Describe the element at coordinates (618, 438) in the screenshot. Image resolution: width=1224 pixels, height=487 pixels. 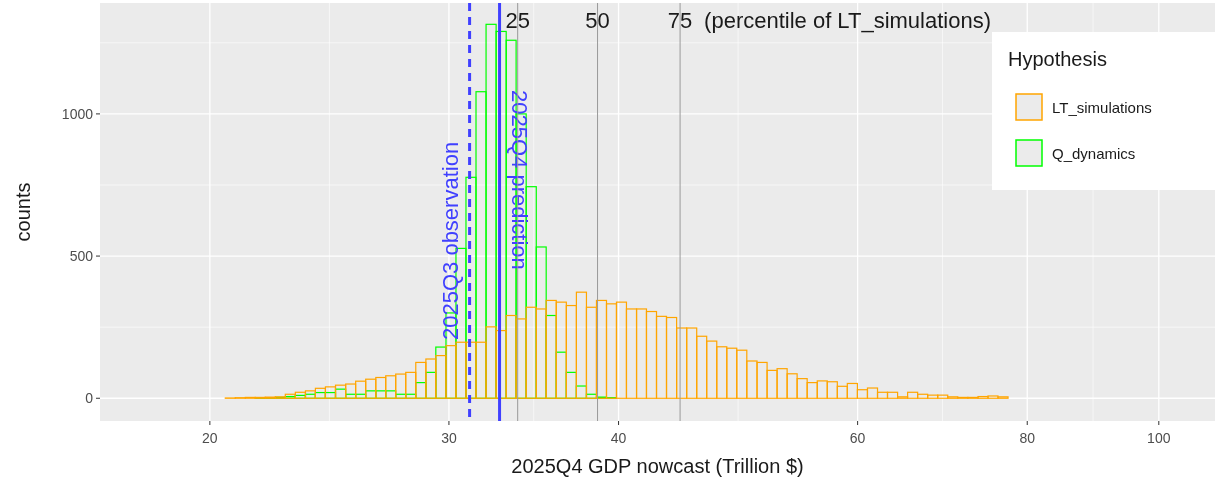
I see `x-tick-label: 40` at that location.